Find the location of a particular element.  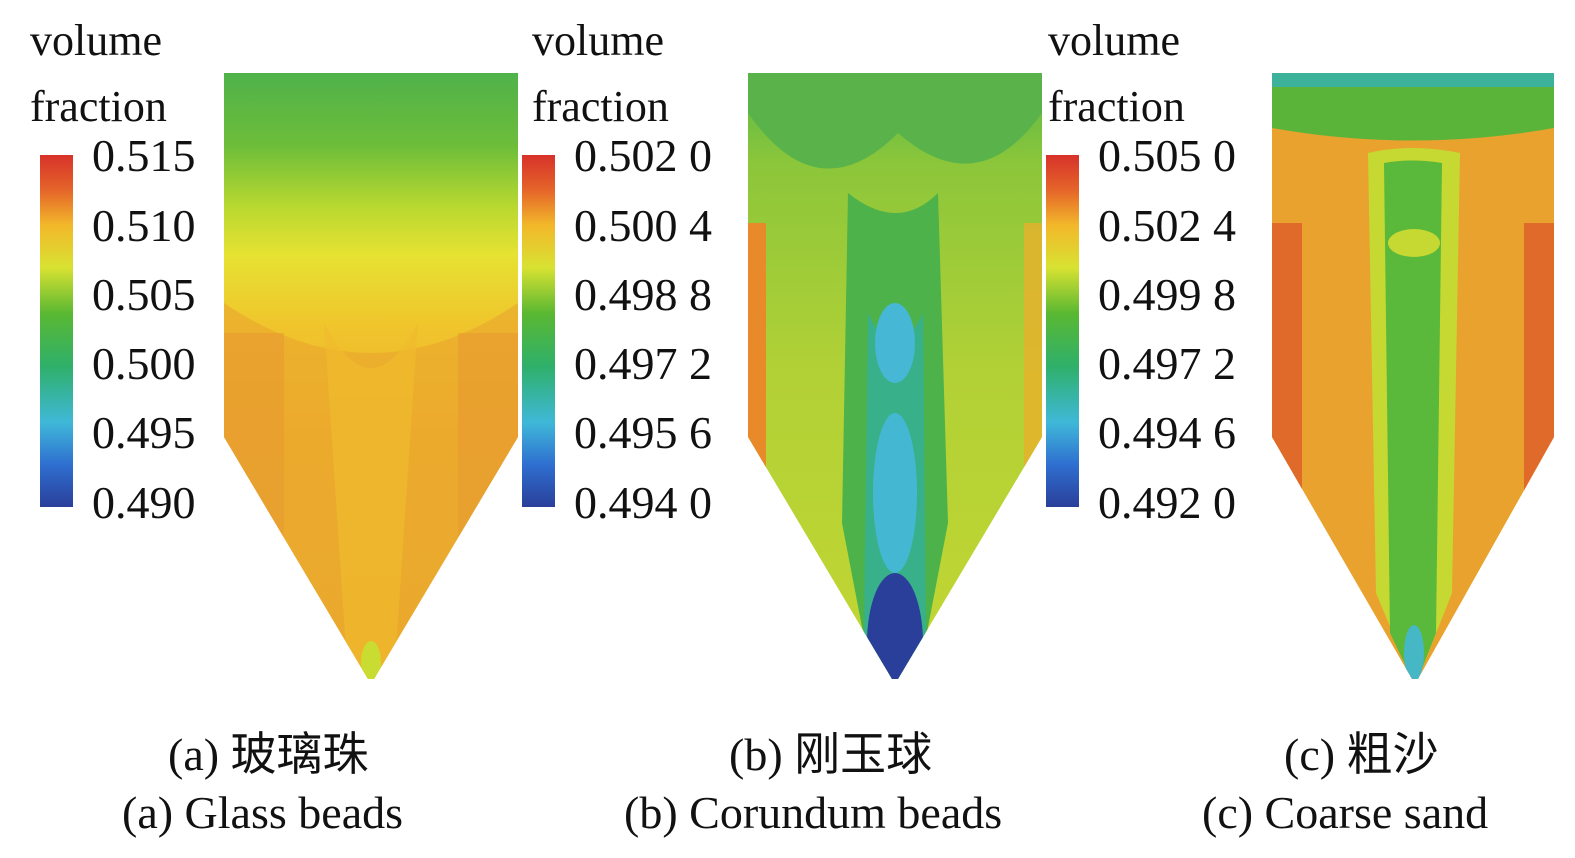

contour-field-glass-beads is located at coordinates (371, 376).